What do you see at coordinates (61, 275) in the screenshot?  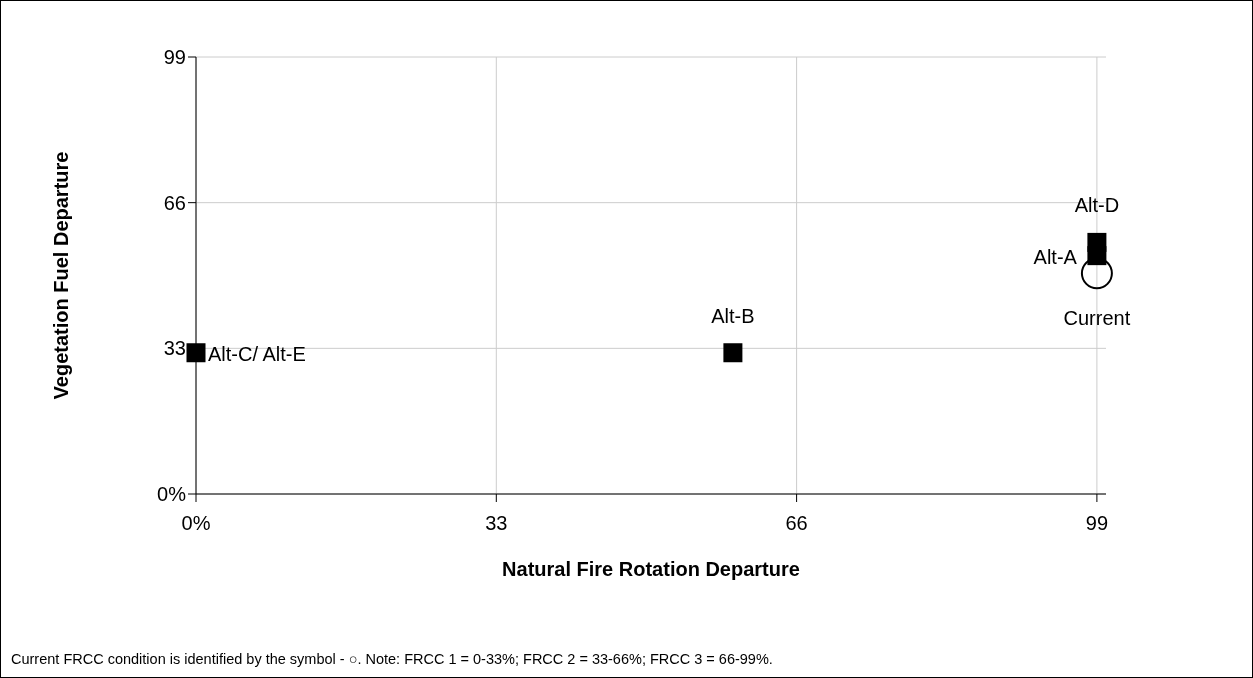 I see `y-axis-title: Vegetation Fuel Departure` at bounding box center [61, 275].